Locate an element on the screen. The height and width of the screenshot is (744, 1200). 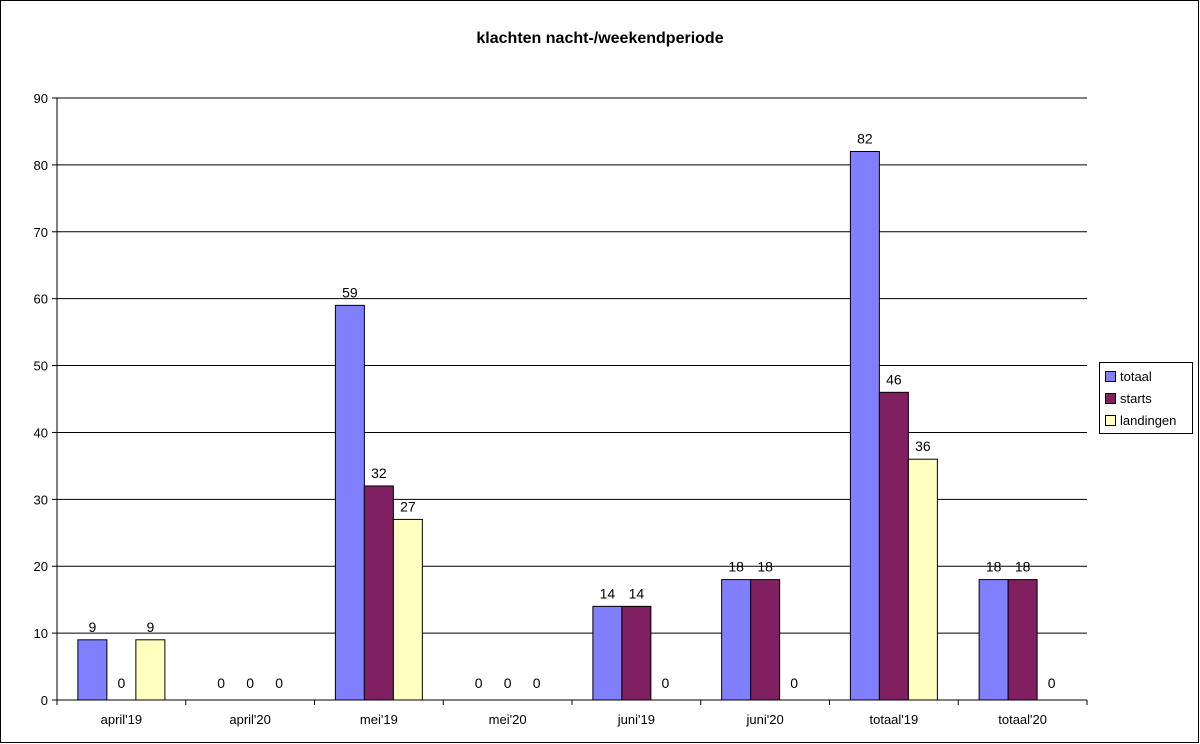
legend: totaal starts landingen is located at coordinates (1146, 398).